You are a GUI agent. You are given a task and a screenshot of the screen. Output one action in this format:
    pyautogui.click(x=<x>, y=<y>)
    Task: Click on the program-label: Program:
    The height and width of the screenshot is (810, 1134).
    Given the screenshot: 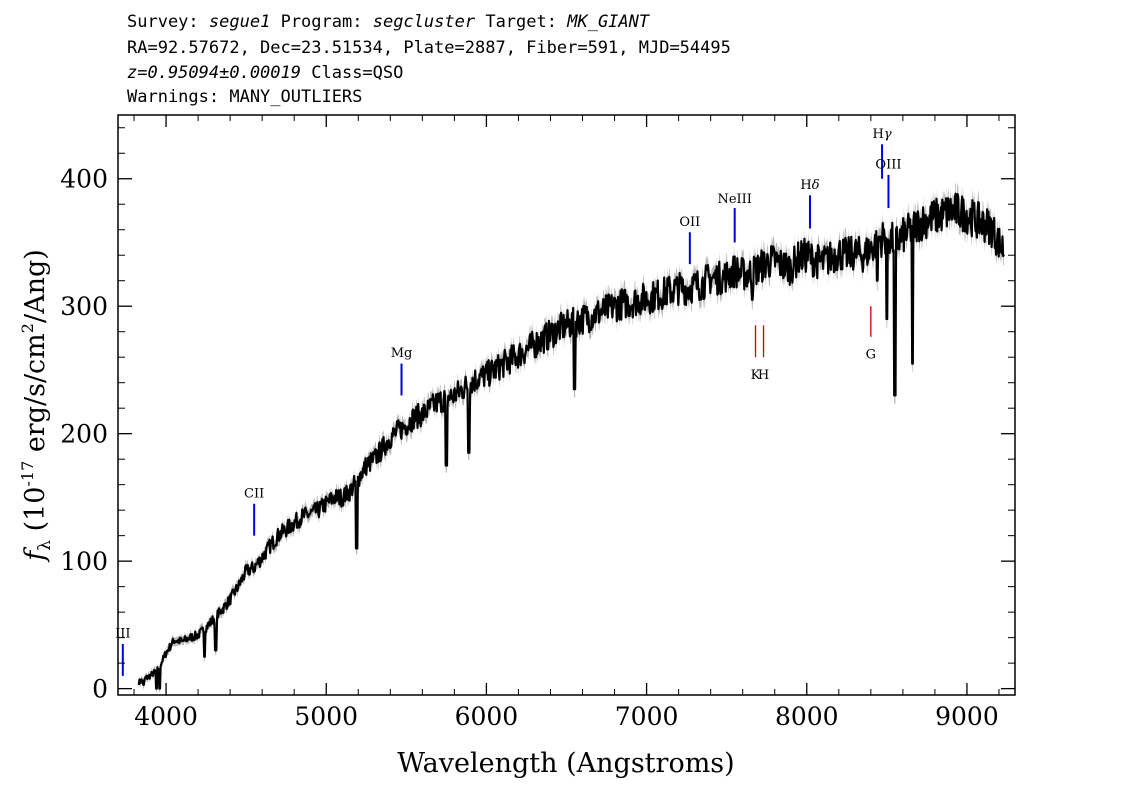 What is the action you would take?
    pyautogui.click(x=321, y=22)
    